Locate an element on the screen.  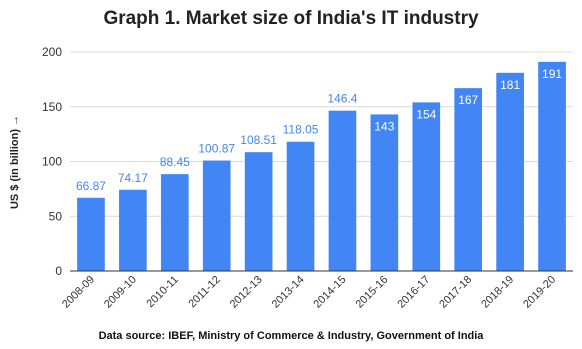
x-tick-label: 2015-16 is located at coordinates (371, 292).